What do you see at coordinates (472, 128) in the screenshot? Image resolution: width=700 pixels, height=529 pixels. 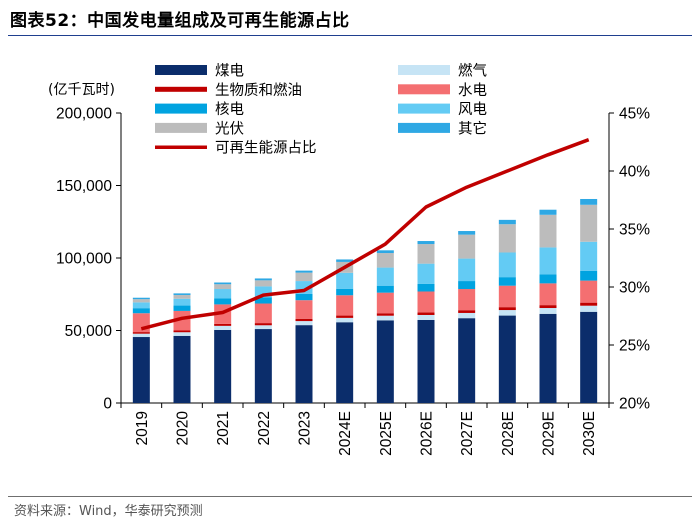 I see `legend-label-other: 其它` at bounding box center [472, 128].